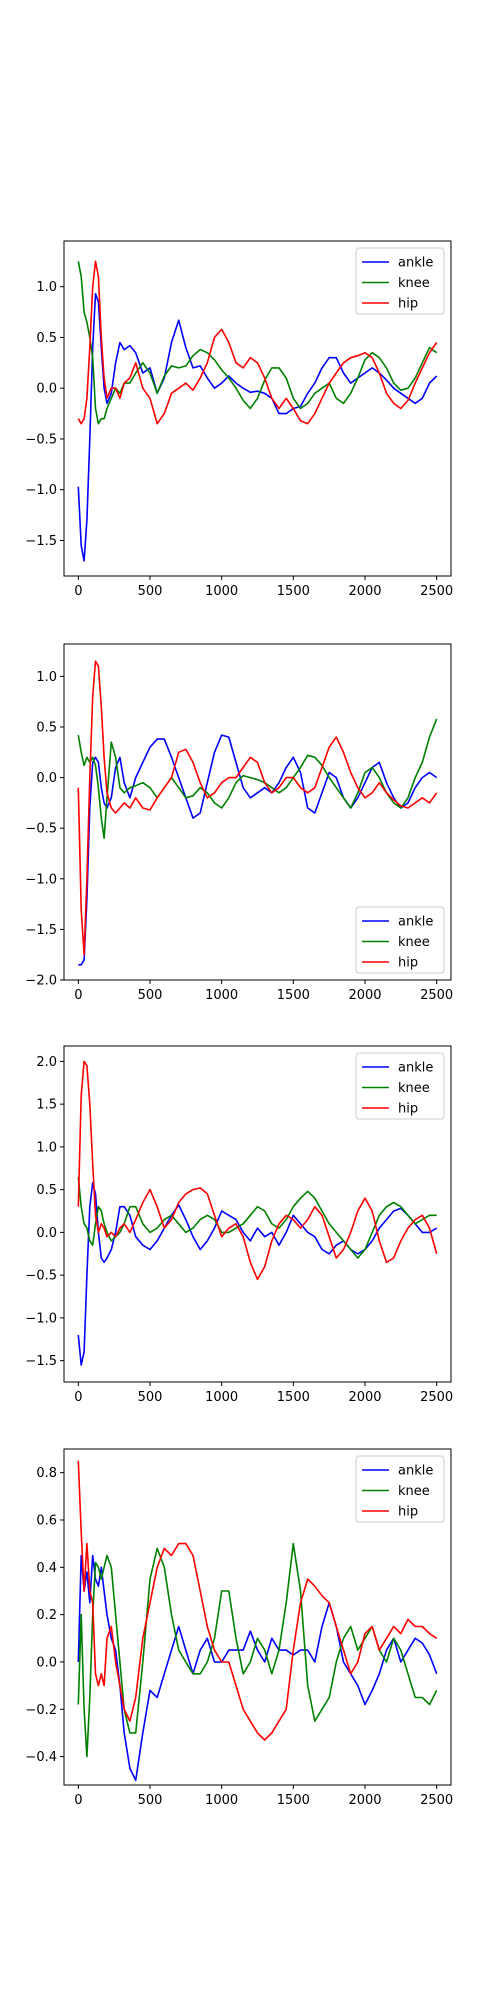 The width and height of the screenshot is (500, 2000). What do you see at coordinates (41, 981) in the screenshot?
I see `y-tick-label: −2.0` at bounding box center [41, 981].